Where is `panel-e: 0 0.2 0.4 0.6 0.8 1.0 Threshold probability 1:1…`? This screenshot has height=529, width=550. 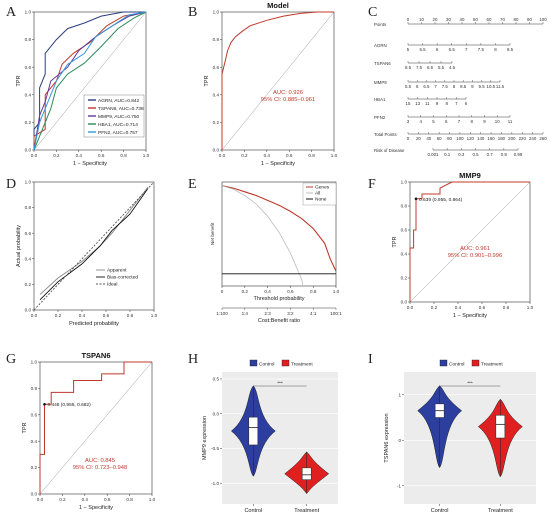
panel-e: 0 0.2 0.4 0.6 0.8 1.0 Threshold probability 1:1… is located at coordinates (276, 252).